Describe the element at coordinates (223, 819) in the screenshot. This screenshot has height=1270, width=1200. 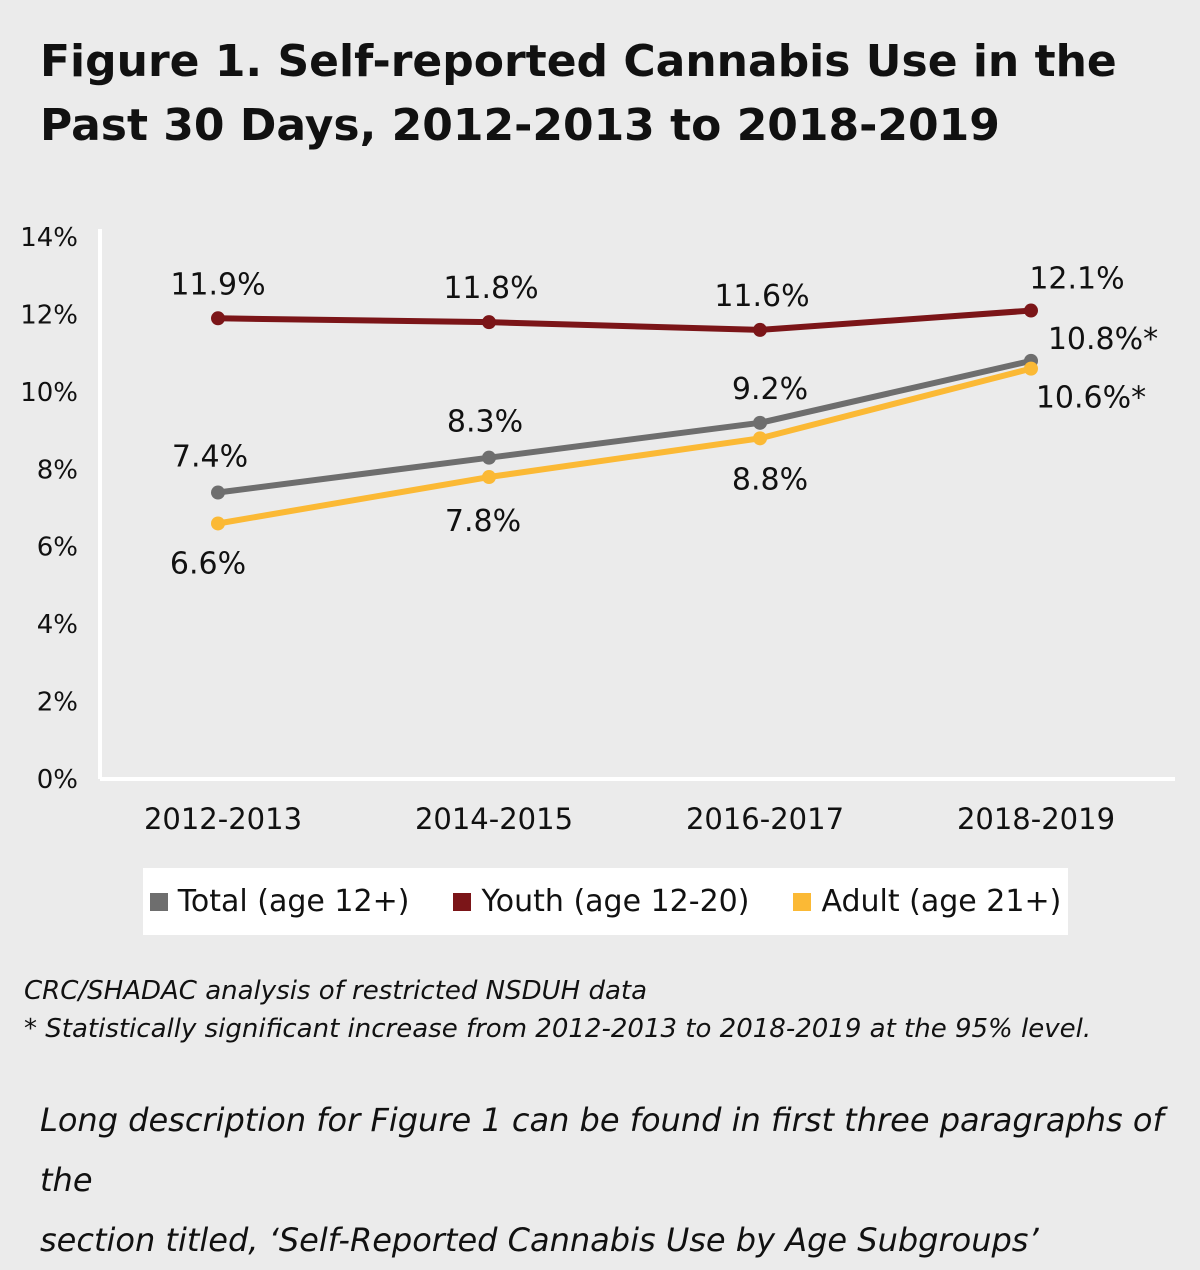
I see `x-tick-label: 2012-2013` at that location.